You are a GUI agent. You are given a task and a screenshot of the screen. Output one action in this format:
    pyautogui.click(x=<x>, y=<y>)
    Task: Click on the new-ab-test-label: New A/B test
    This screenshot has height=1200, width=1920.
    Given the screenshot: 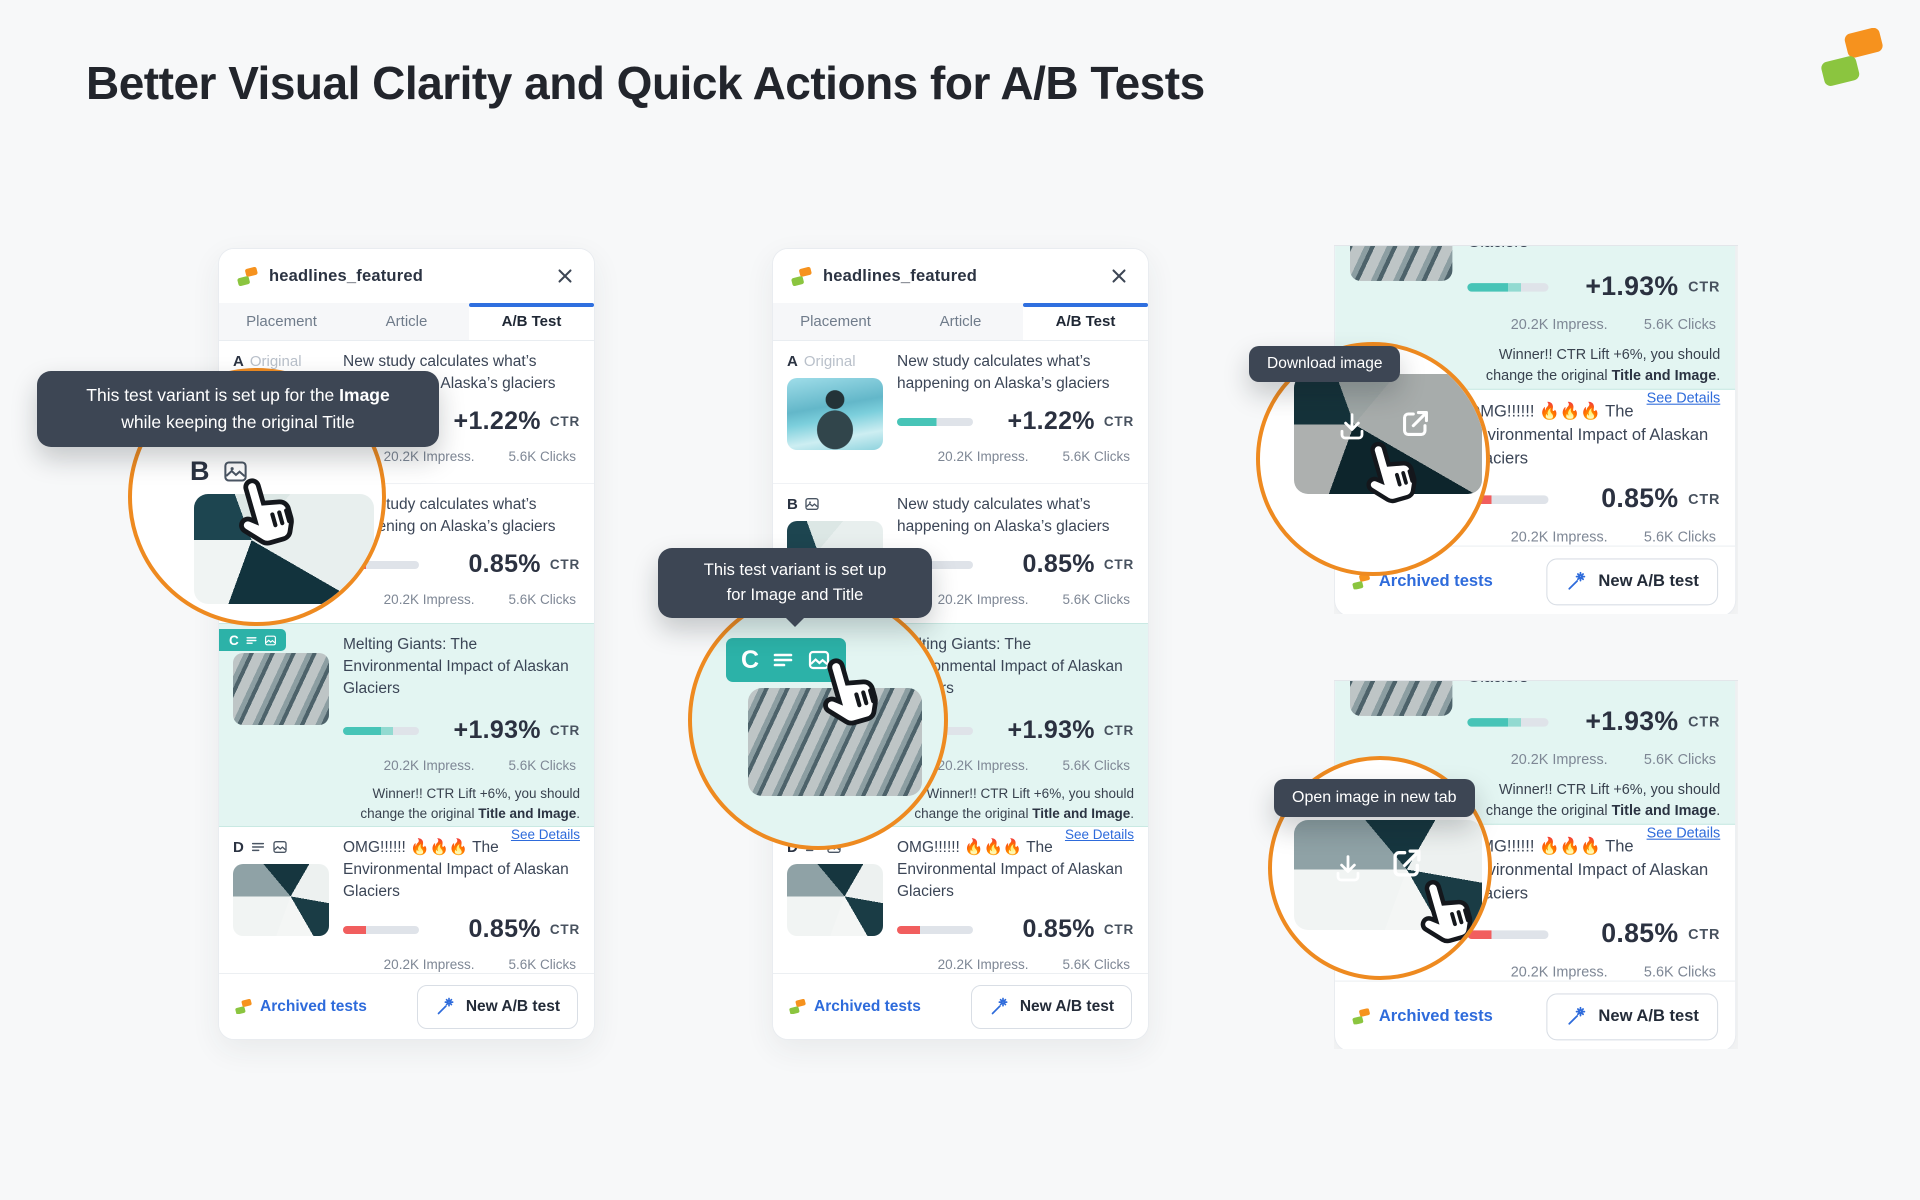 What is the action you would take?
    pyautogui.click(x=1648, y=580)
    